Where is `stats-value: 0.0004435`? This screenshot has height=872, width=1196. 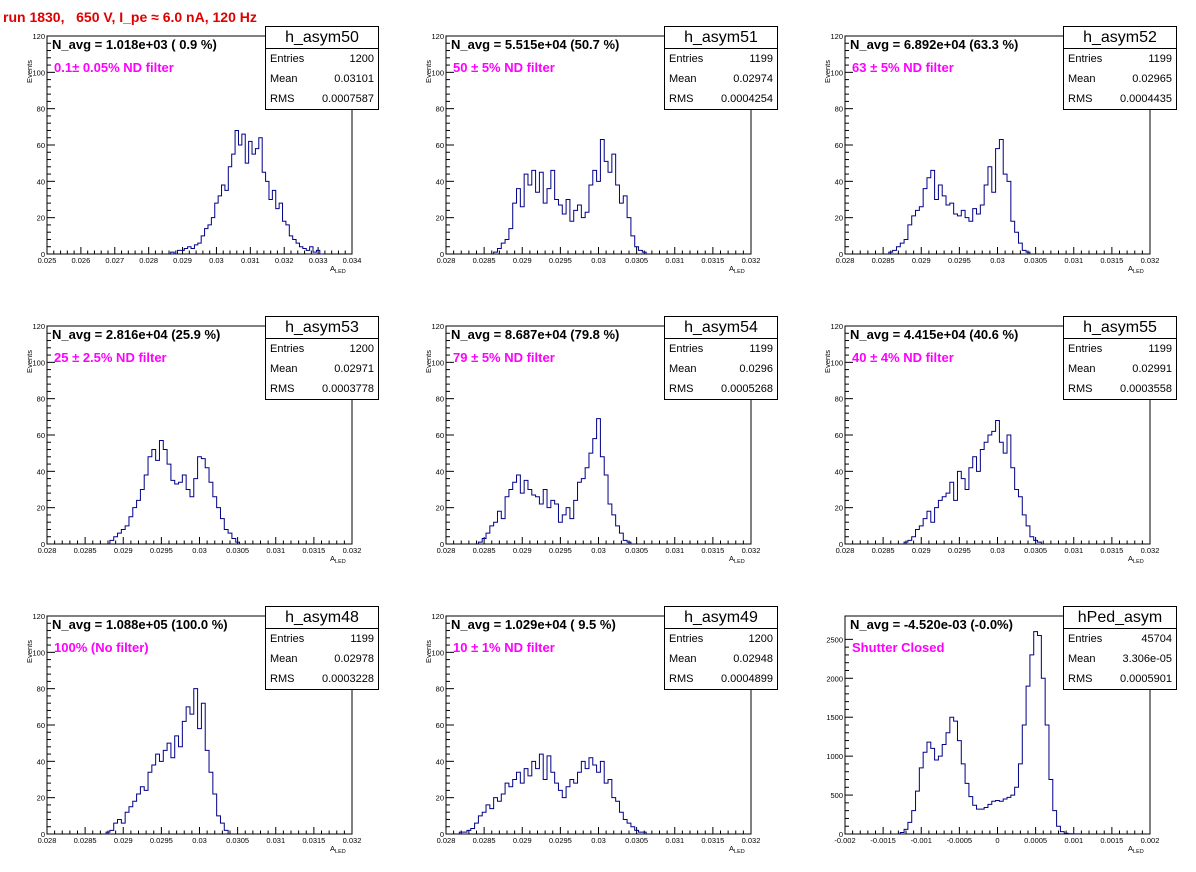 stats-value: 0.0004435 is located at coordinates (1146, 99).